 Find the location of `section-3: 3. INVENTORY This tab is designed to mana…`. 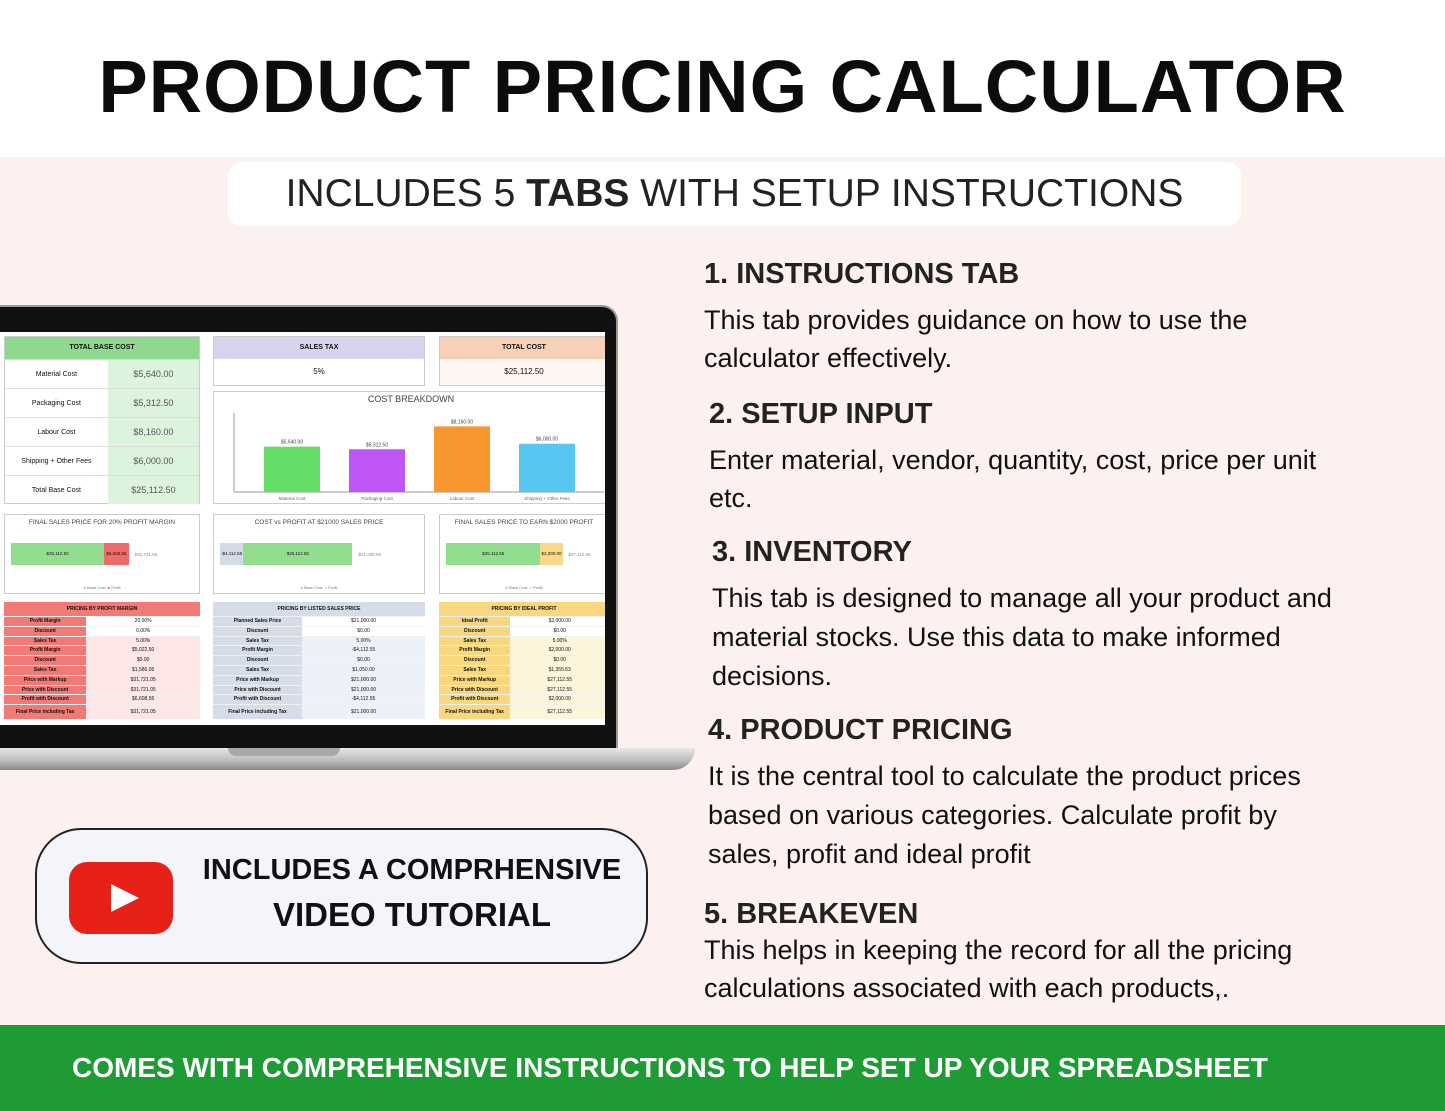

section-3: 3. INVENTORY This tab is designed to mana… is located at coordinates (1032, 616).